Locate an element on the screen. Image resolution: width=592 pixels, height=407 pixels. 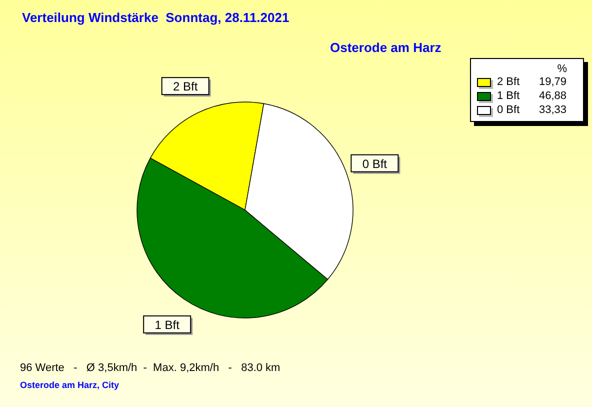
slice-label: 1 Bft is located at coordinates (167, 325).